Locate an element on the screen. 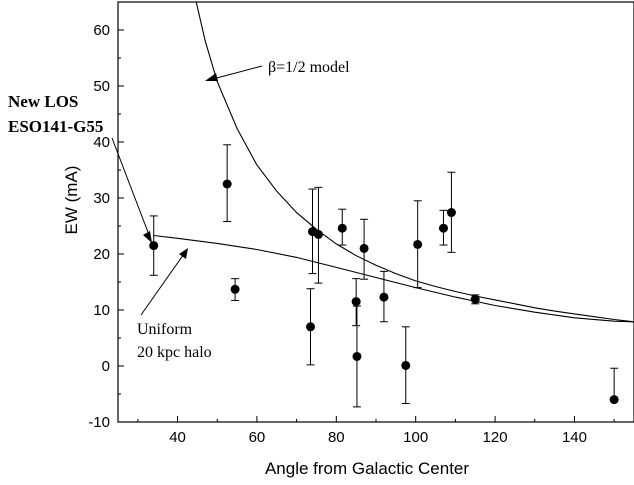 The image size is (634, 485). x-tick-label: 100 is located at coordinates (415, 437).